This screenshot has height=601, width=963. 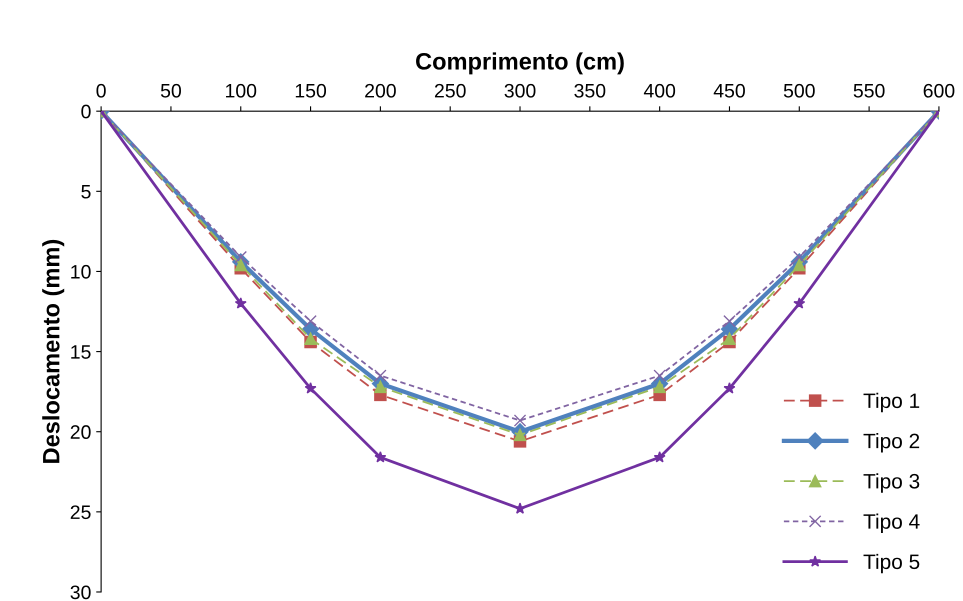 What do you see at coordinates (80, 432) in the screenshot?
I see `y-tick-label: 20` at bounding box center [80, 432].